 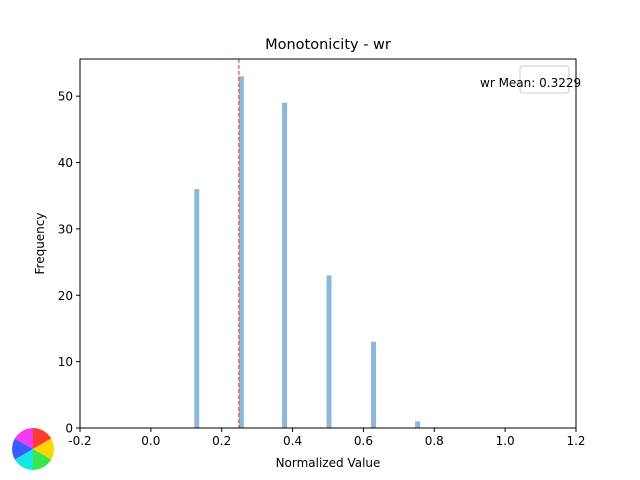 I want to click on x-tick-label: 0.2, so click(x=221, y=441).